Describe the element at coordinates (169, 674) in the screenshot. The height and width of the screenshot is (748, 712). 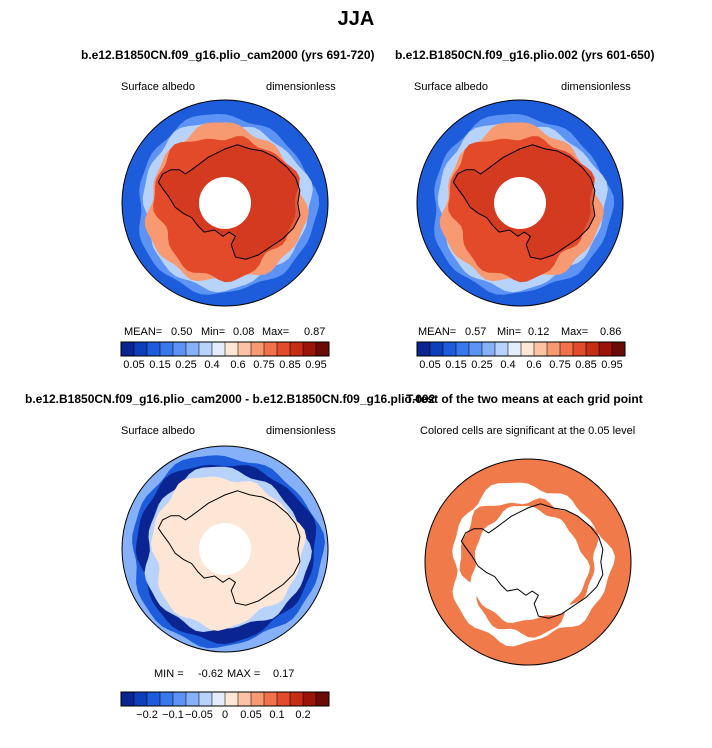
I see `panel-3-min-label: MIN =` at that location.